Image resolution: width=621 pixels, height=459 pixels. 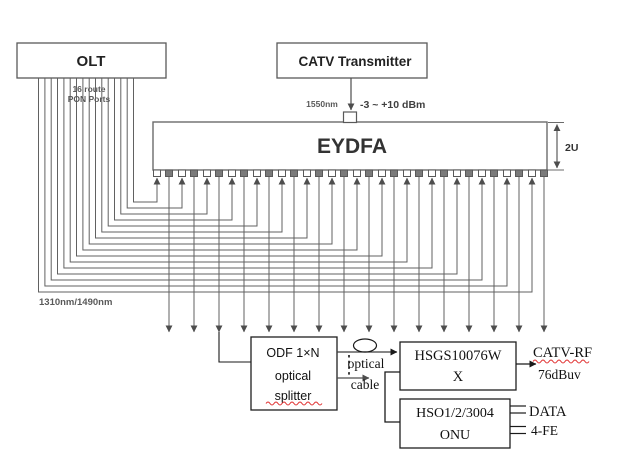 What do you see at coordinates (457, 356) in the screenshot?
I see `hsgs-label-line1: HSGS10076W` at bounding box center [457, 356].